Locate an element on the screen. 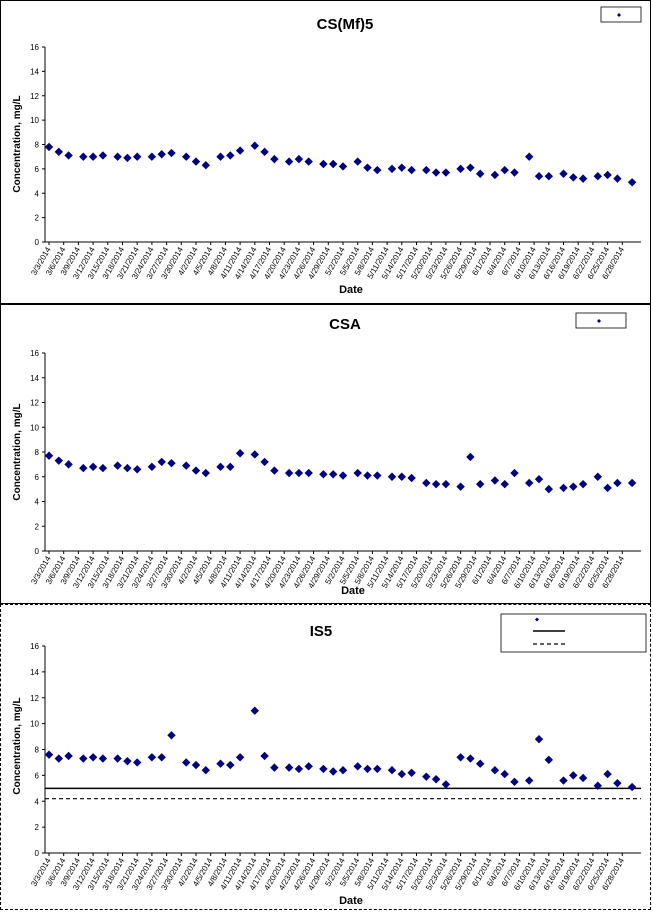  y-tick-label: 0 is located at coordinates (37, 242).